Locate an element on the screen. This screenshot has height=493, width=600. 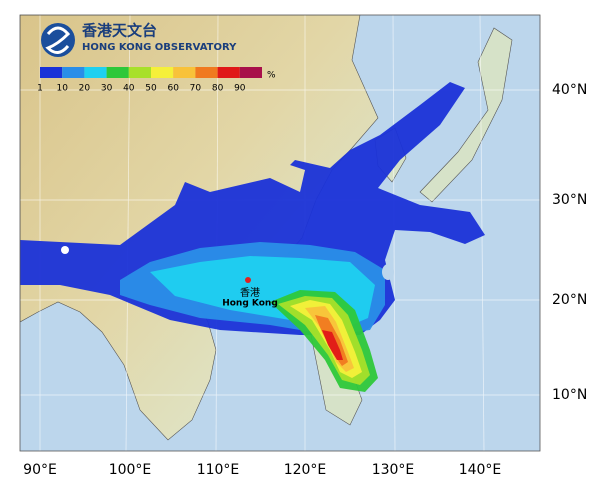
latitude-label: 20°N is located at coordinates (569, 300).